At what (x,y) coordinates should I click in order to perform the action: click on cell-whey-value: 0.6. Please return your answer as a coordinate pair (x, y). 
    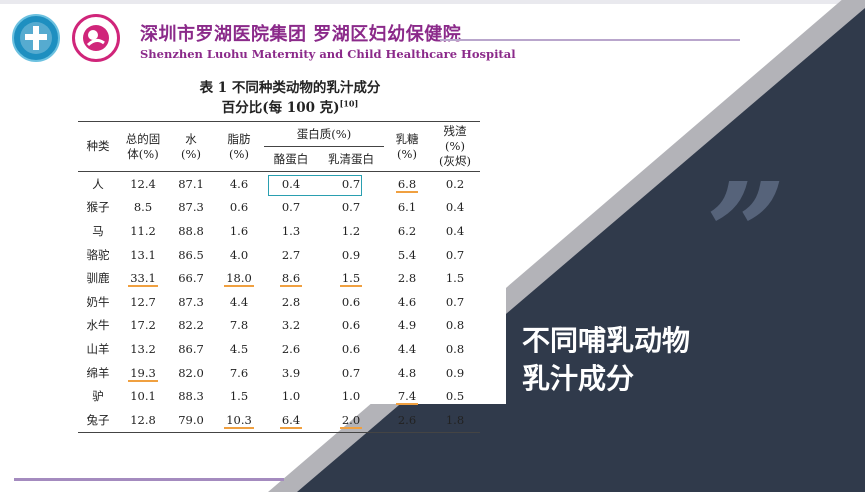
    Looking at the image, I should click on (351, 325).